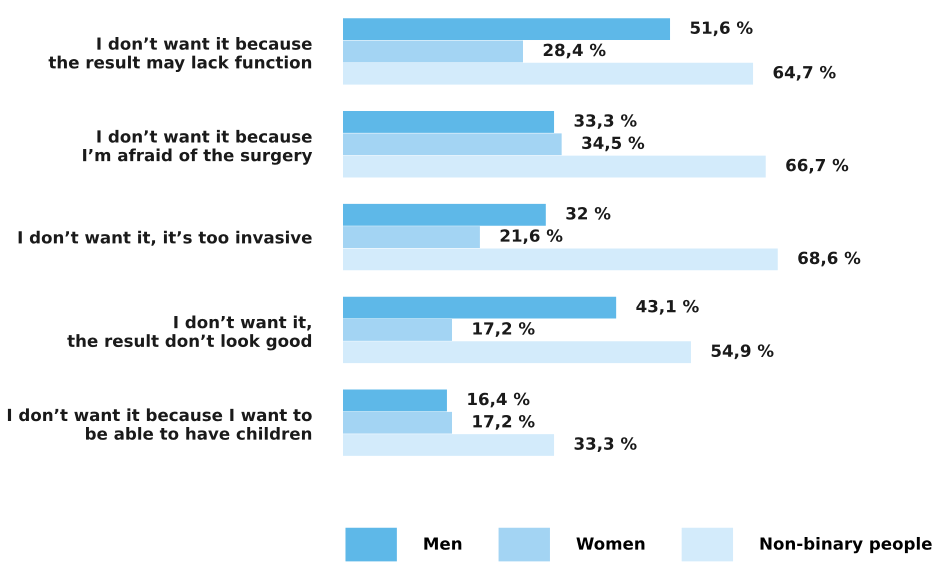 The width and height of the screenshot is (939, 587). I want to click on data-label: 16,4 %, so click(499, 400).